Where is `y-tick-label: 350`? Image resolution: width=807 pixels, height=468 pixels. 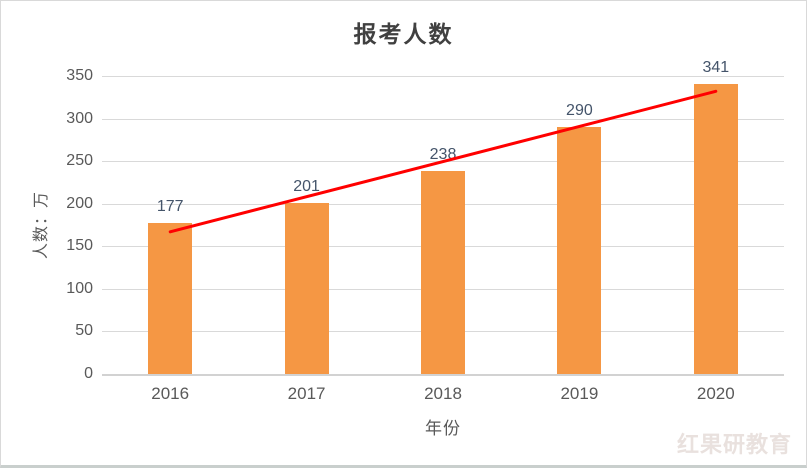
y-tick-label: 350 is located at coordinates (79, 75).